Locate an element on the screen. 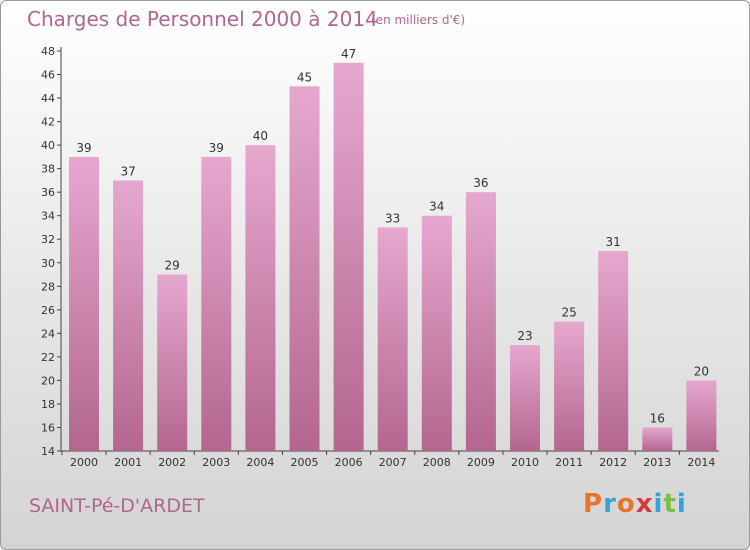 Image resolution: width=750 pixels, height=550 pixels. x-tick-label: 2000 is located at coordinates (84, 462).